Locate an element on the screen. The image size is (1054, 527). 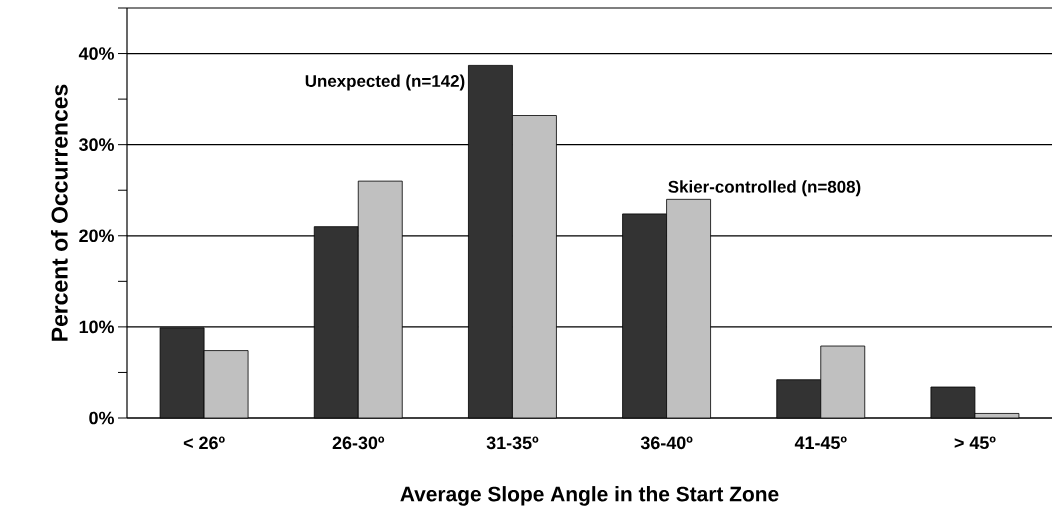
series-label: Unexpected (n=142) is located at coordinates (385, 82).